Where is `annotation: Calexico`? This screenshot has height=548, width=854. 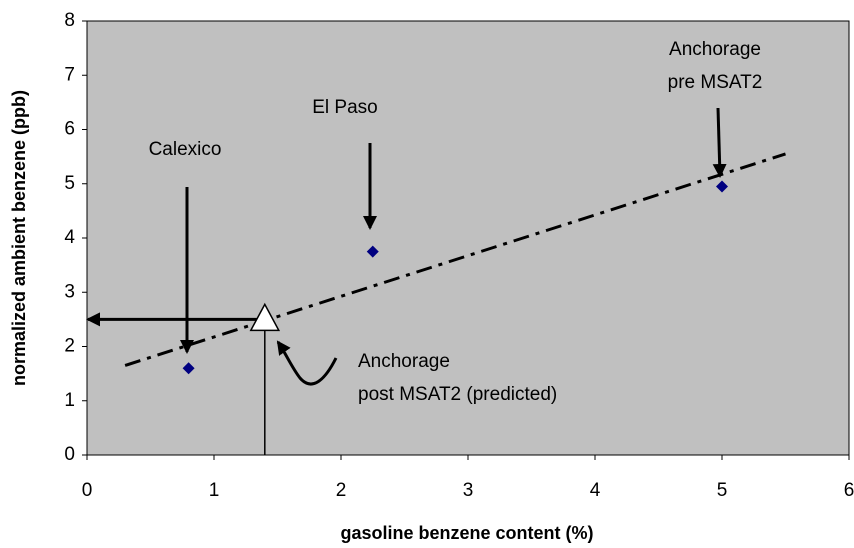 annotation: Calexico is located at coordinates (185, 149).